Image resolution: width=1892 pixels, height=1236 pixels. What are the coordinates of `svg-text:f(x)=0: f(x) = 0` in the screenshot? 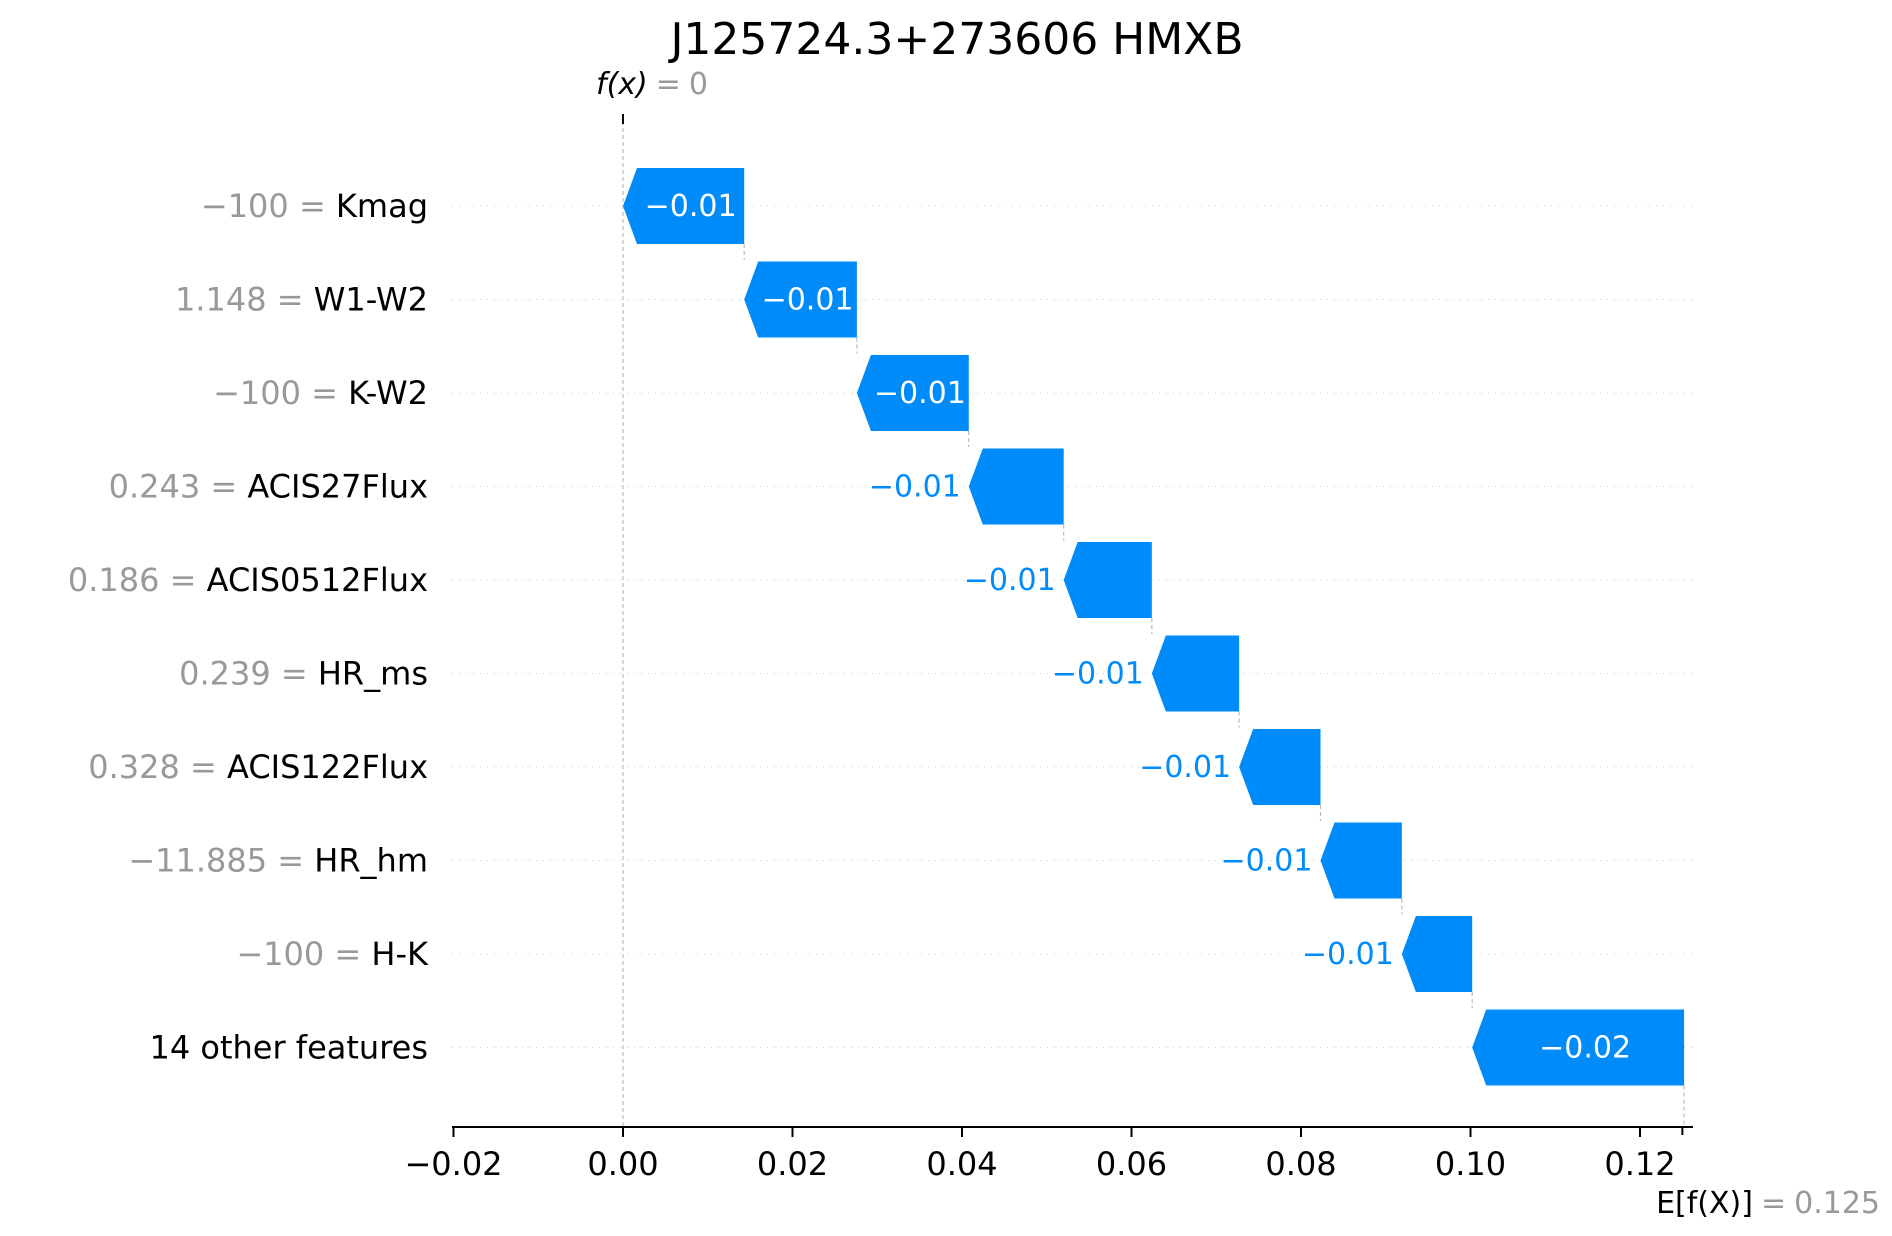 It's located at (652, 84).